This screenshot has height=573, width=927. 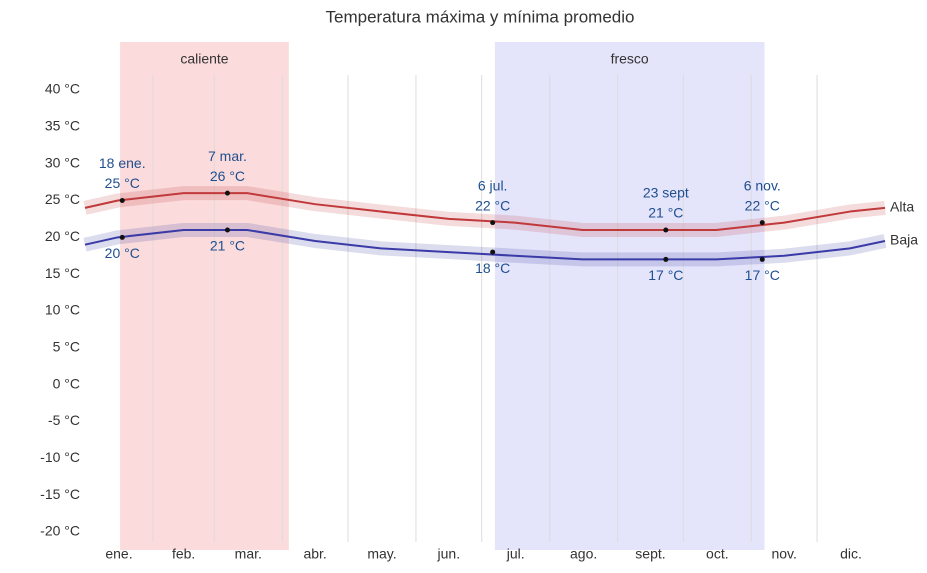 I want to click on legend-label: Baja, so click(x=904, y=240).